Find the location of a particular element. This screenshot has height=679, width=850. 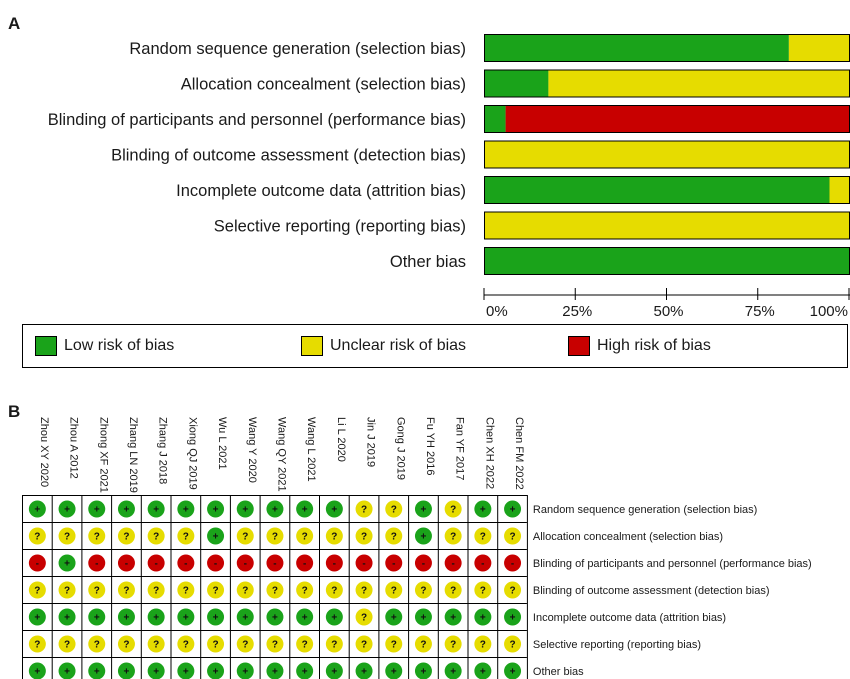

category-label: Selective reporting (reporting bias) is located at coordinates (340, 227).